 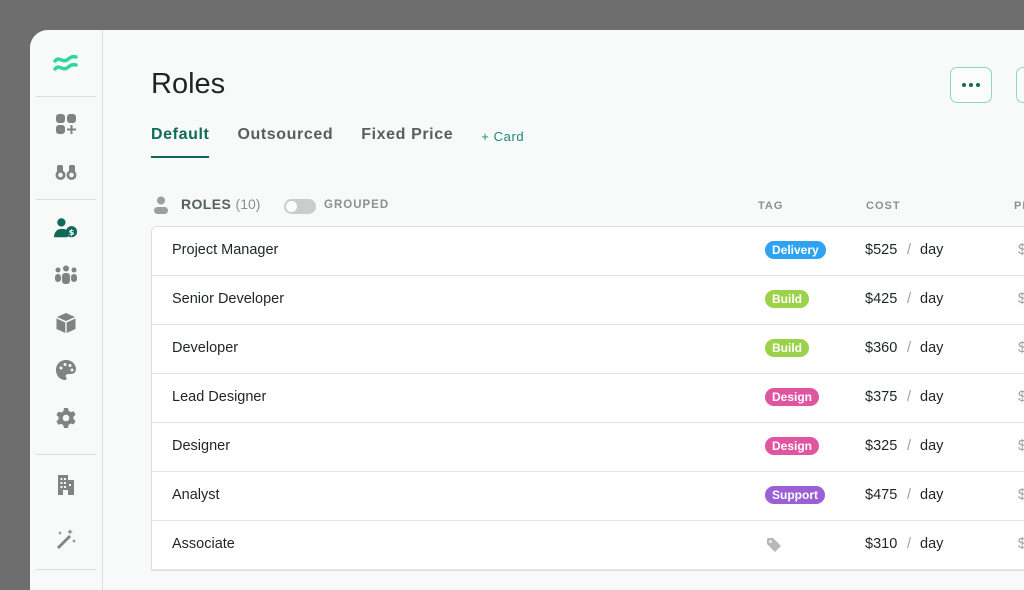 What do you see at coordinates (203, 544) in the screenshot?
I see `role-name: Associate` at bounding box center [203, 544].